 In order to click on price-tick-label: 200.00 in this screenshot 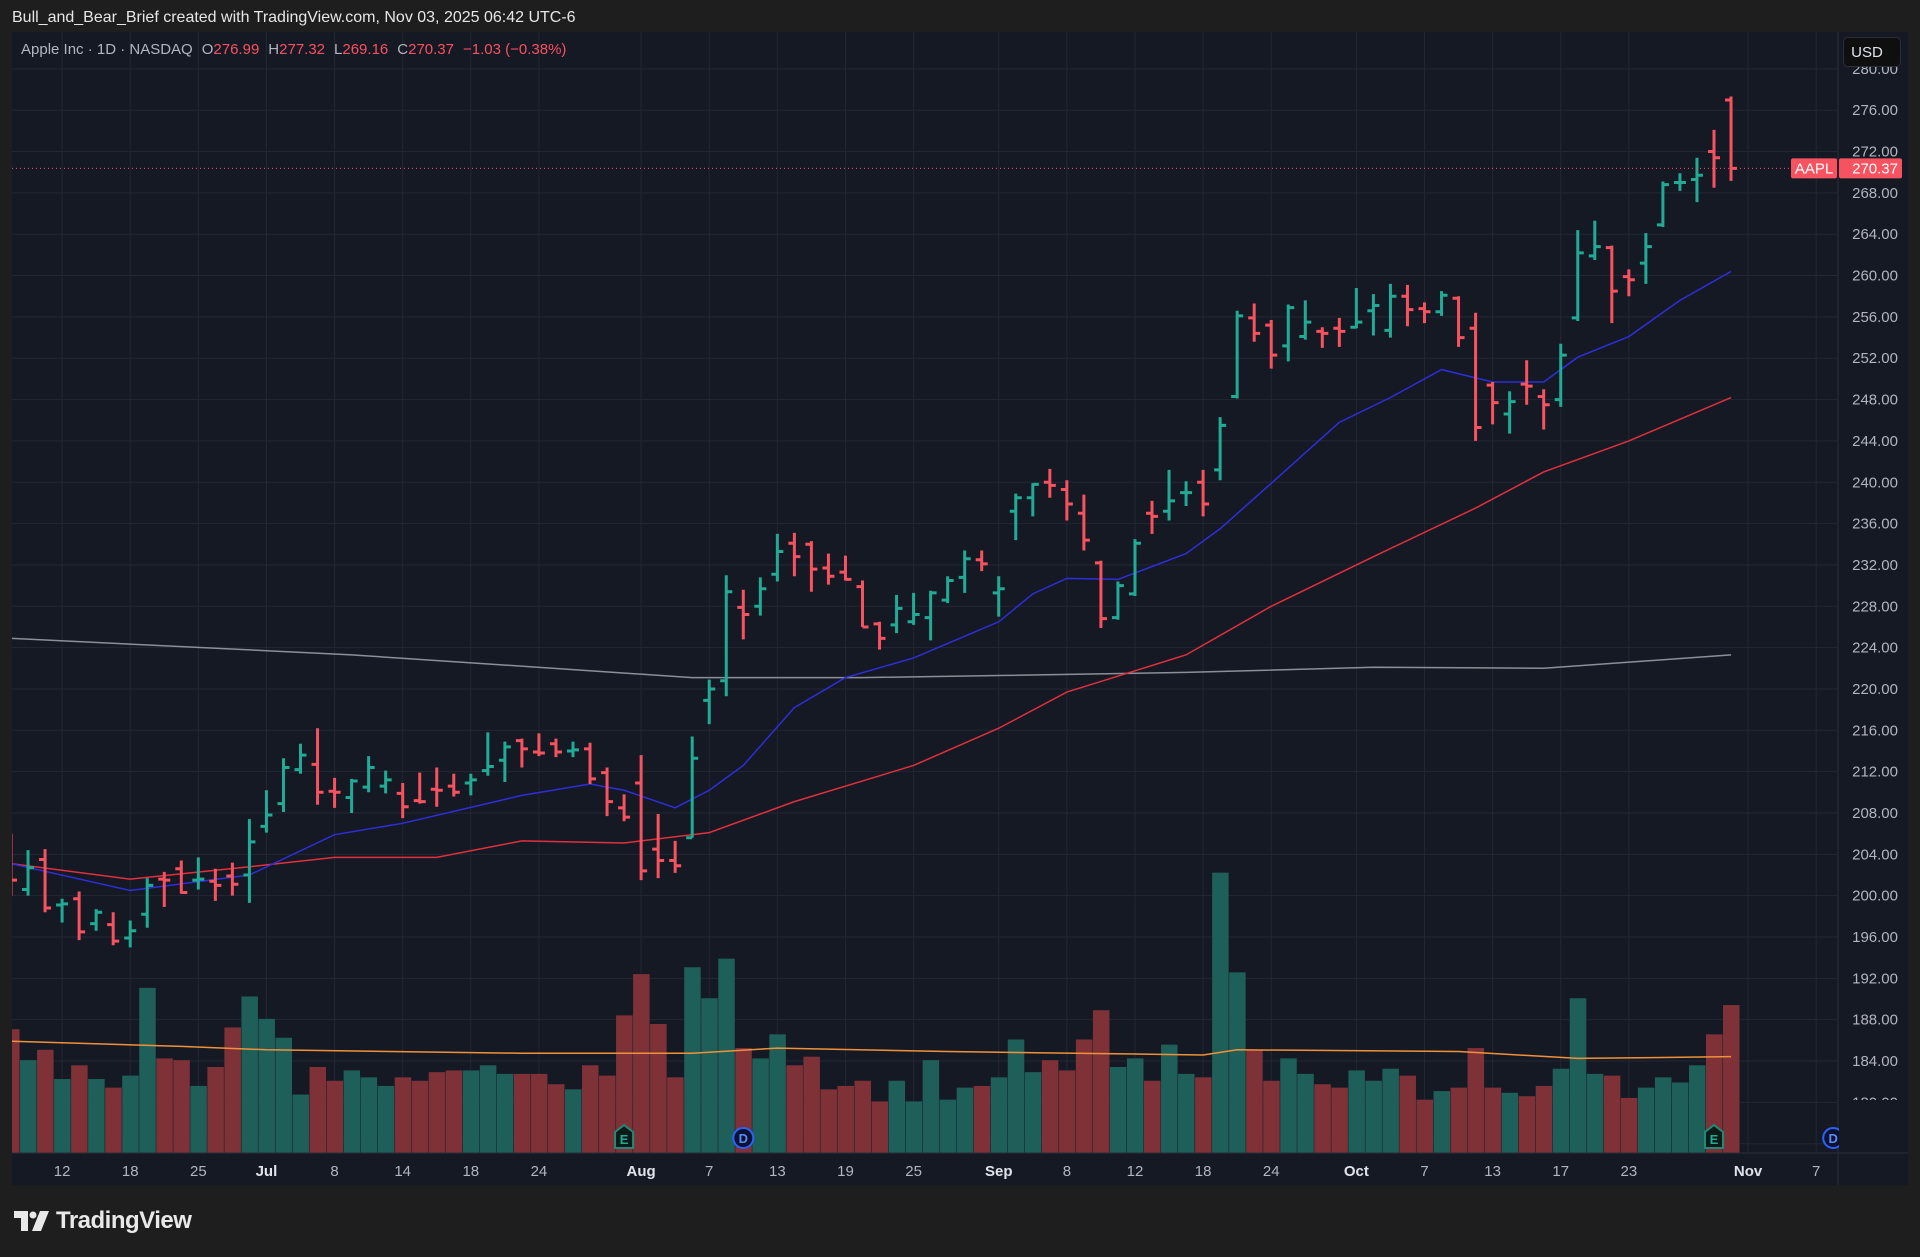, I will do `click(1875, 896)`.